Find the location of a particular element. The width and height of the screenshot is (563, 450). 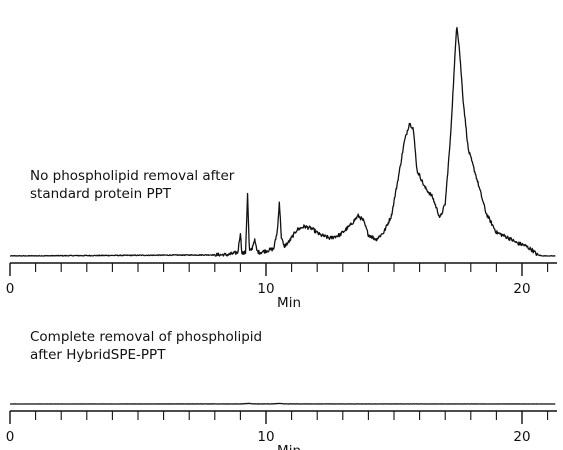

panel1-annotation-line1: No phospholipid removal after is located at coordinates (132, 176).